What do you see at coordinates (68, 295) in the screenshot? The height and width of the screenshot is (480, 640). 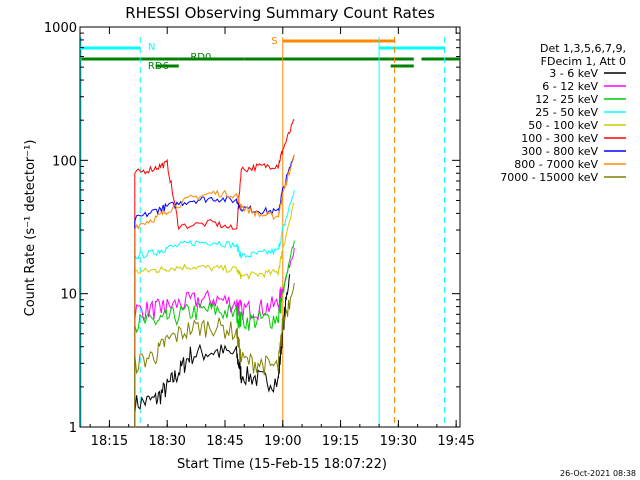 I see `y-tick-label: 10` at bounding box center [68, 295].